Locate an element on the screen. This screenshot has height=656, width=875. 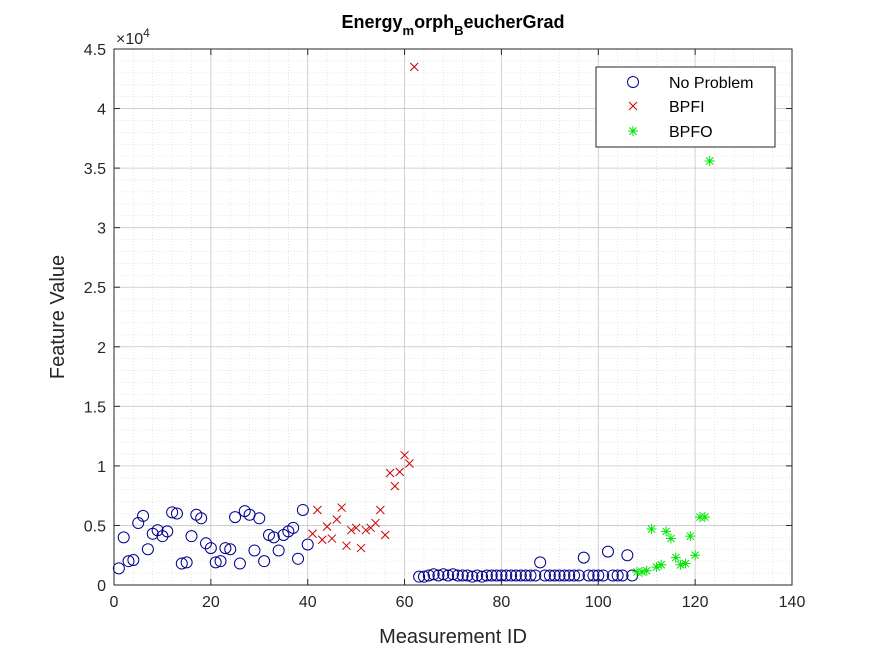
x-tick-label: 60 is located at coordinates (405, 602).